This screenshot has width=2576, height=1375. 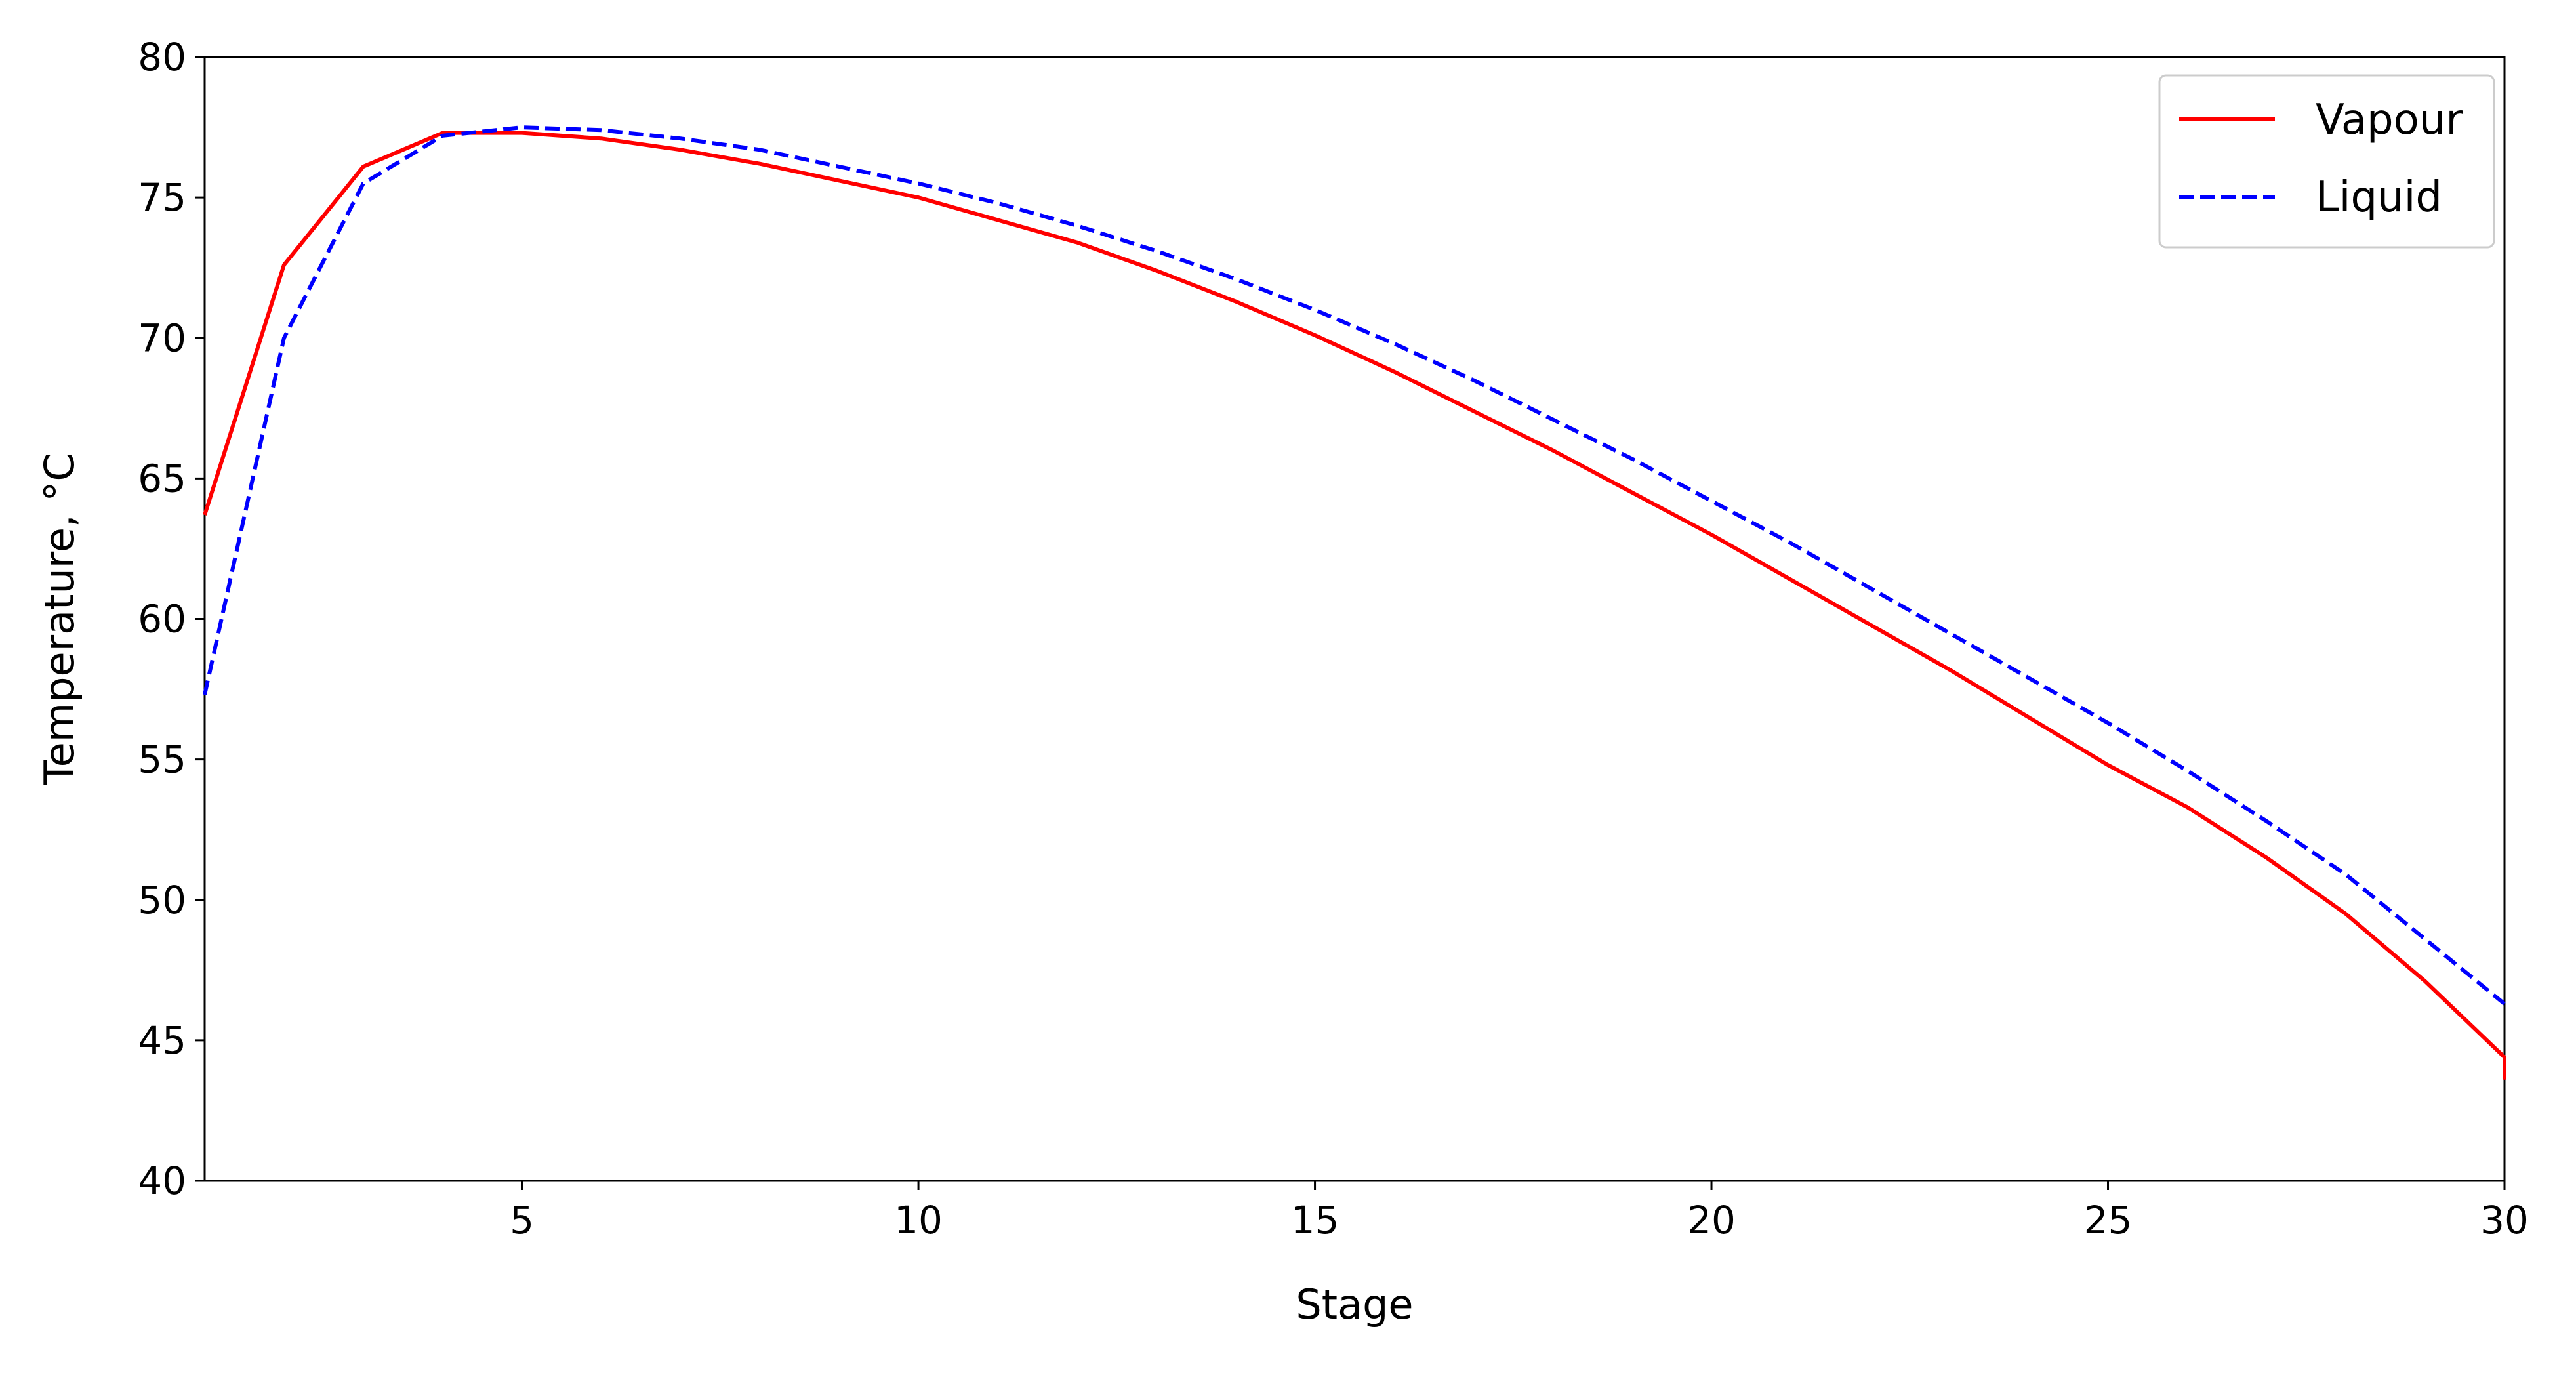 I want to click on y-tick-label: 75, so click(x=162, y=197).